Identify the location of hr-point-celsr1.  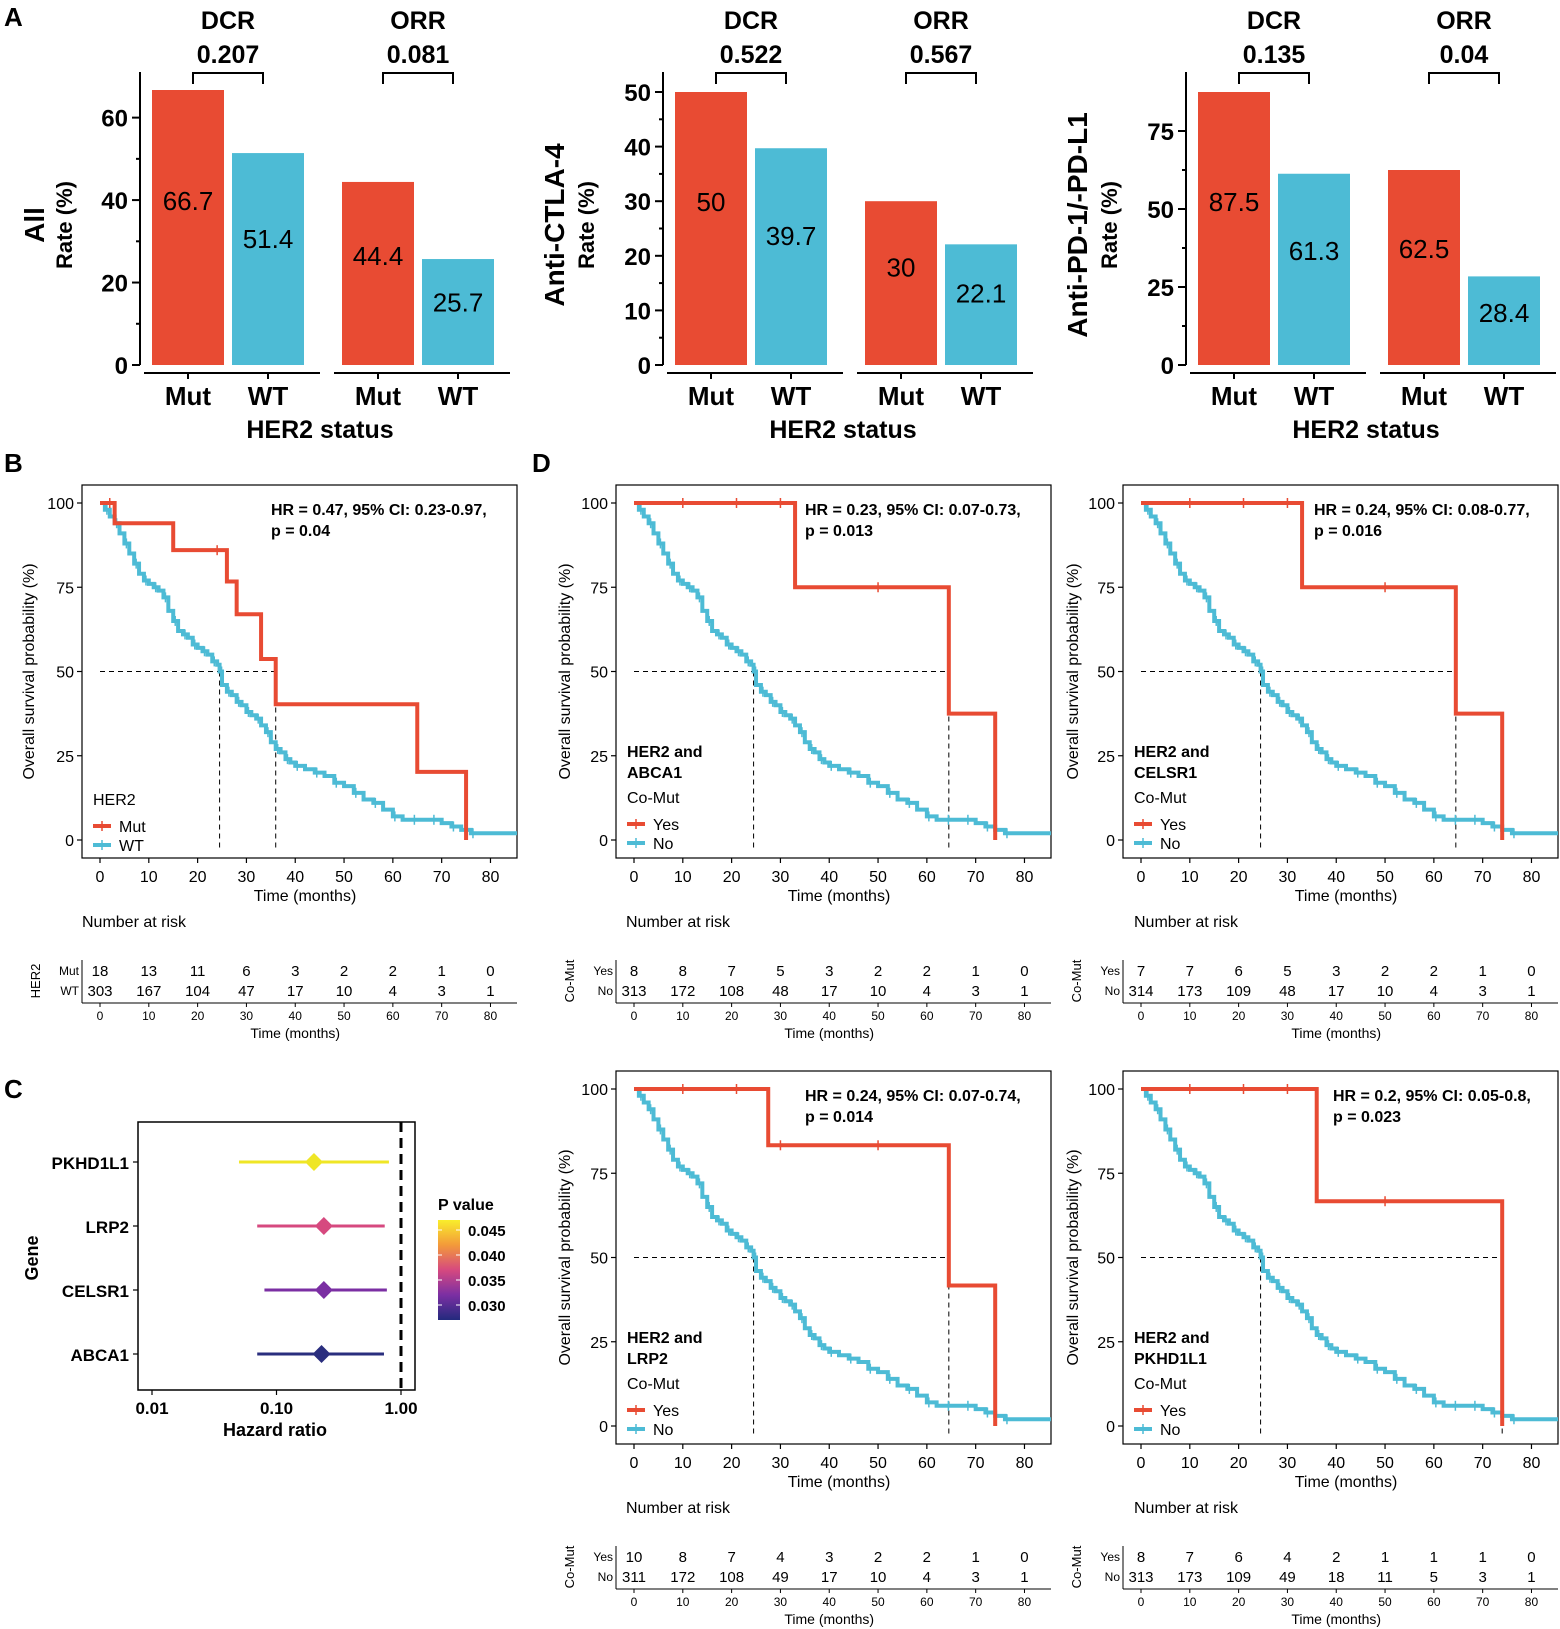
(323, 1290).